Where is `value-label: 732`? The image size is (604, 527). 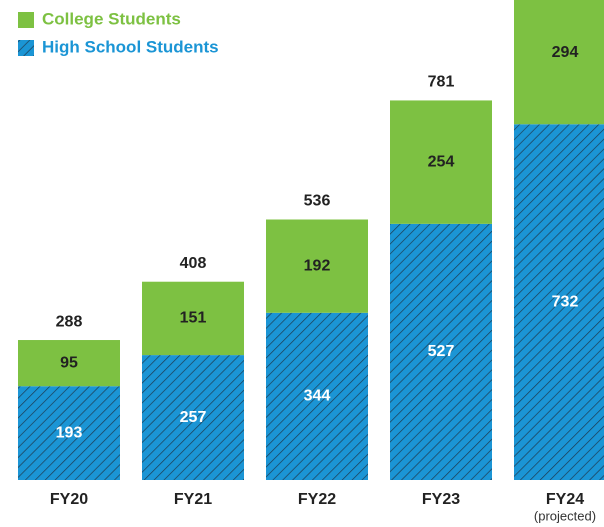
value-label: 732 is located at coordinates (565, 301).